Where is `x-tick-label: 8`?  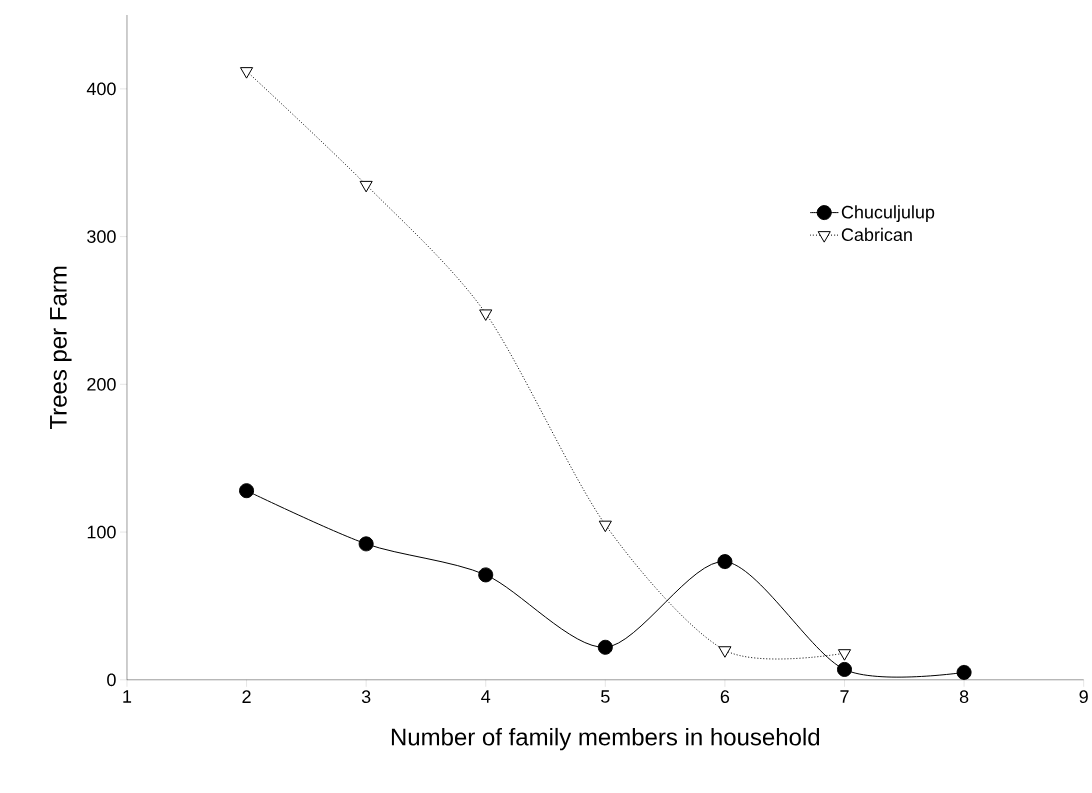
x-tick-label: 8 is located at coordinates (964, 697).